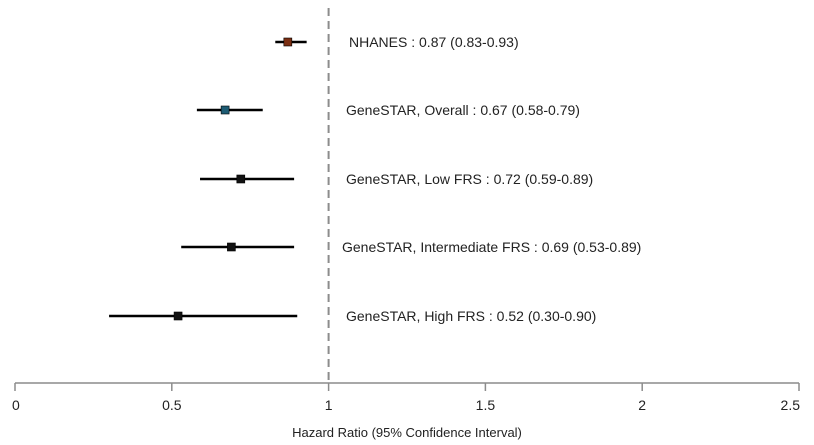 This screenshot has height=445, width=814. I want to click on forest-row: GeneSTAR, Overall : 0.67 (0.58-0.79), so click(388, 110).